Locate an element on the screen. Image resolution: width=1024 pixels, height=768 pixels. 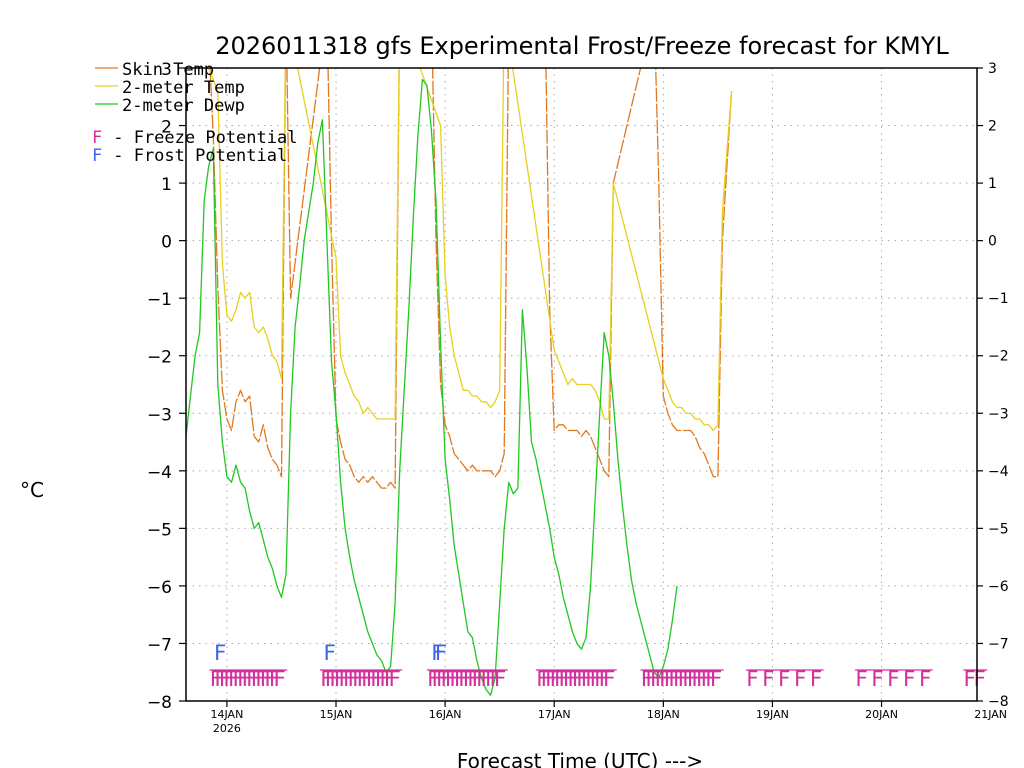
x-tick-label: 15JAN is located at coordinates (336, 714).